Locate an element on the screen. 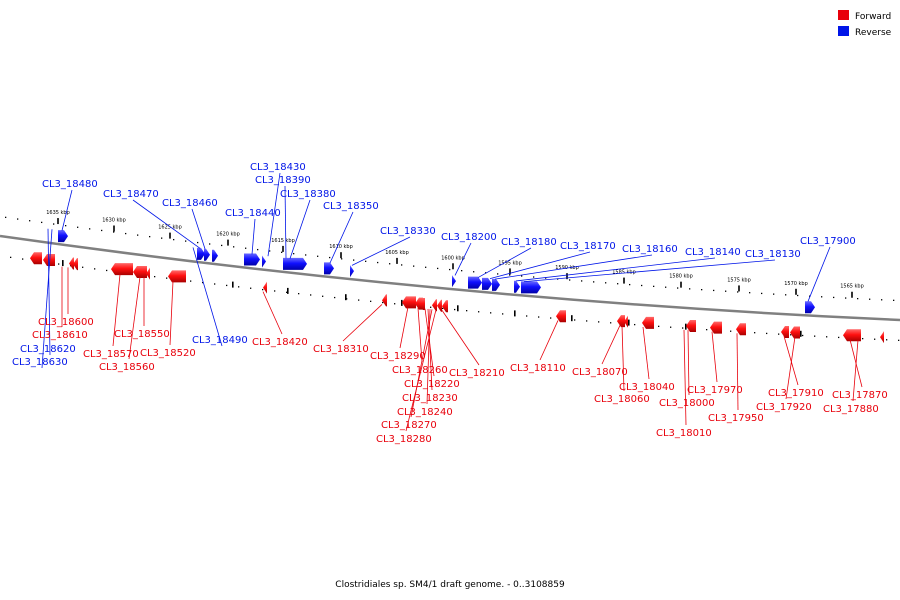  gene-label-cl3_17950: CL3_17950 is located at coordinates (736, 418).